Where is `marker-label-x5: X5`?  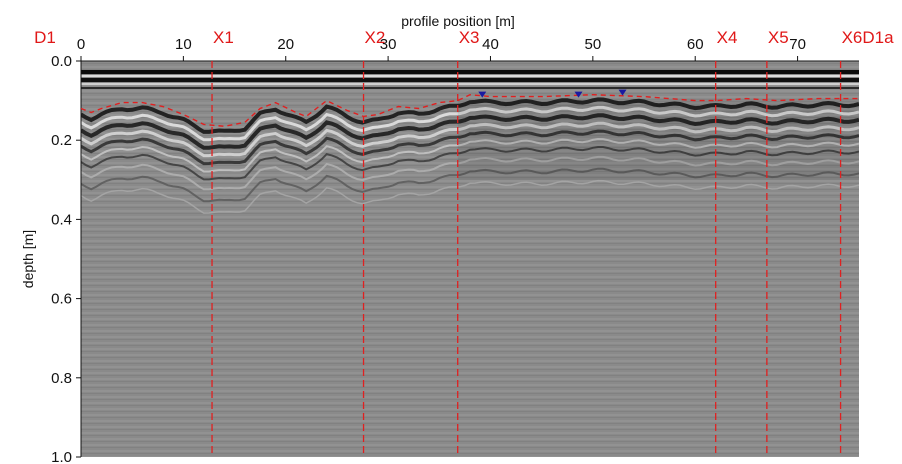
marker-label-x5: X5 is located at coordinates (778, 37).